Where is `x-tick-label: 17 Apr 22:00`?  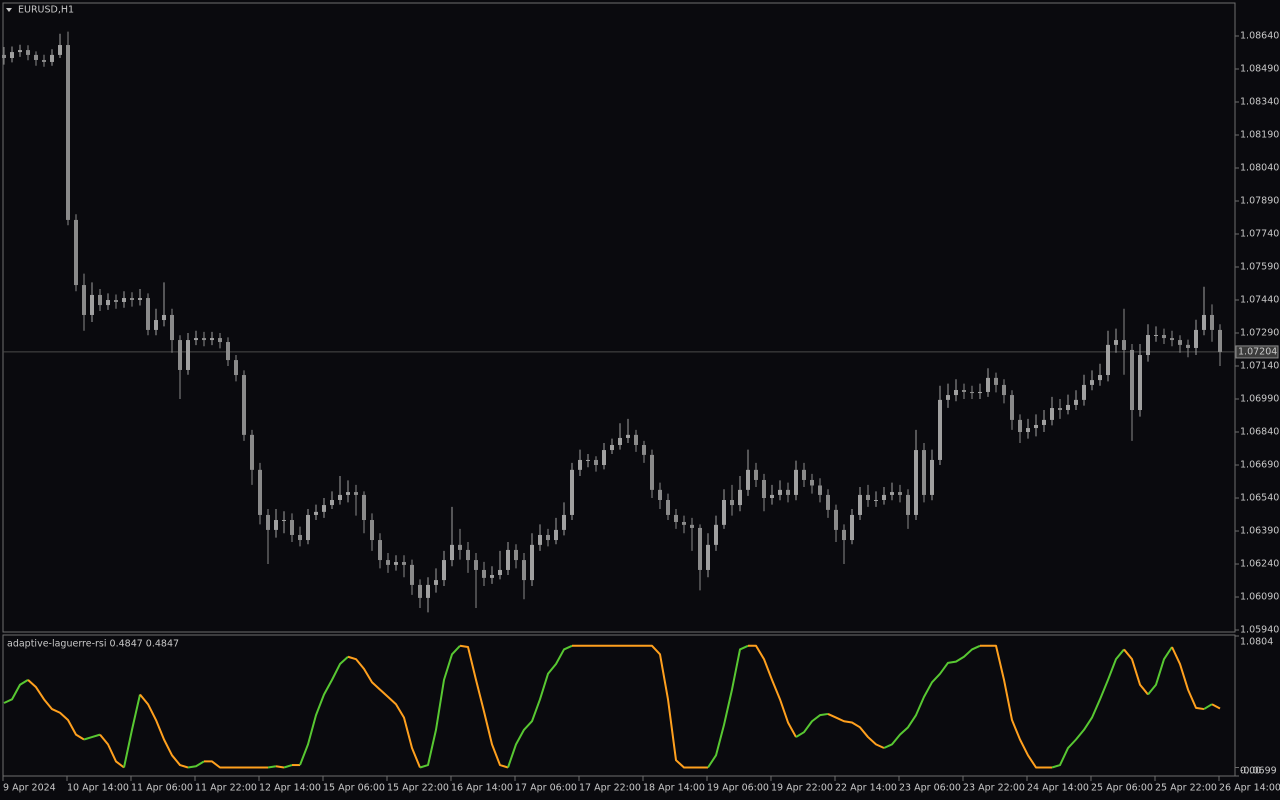
x-tick-label: 17 Apr 22:00 is located at coordinates (610, 788).